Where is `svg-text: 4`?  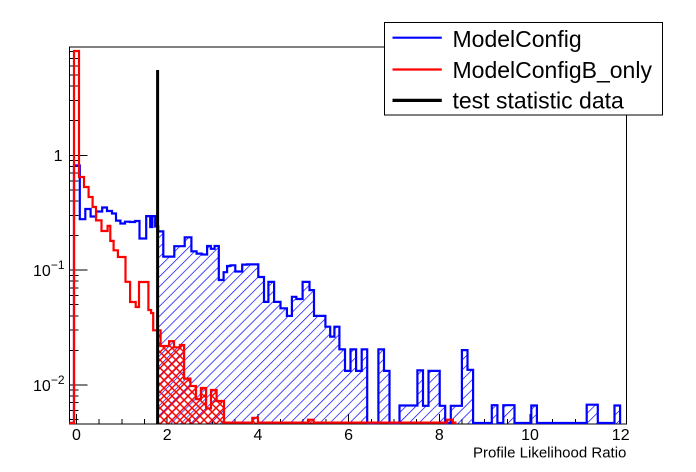
svg-text: 4 is located at coordinates (257, 435).